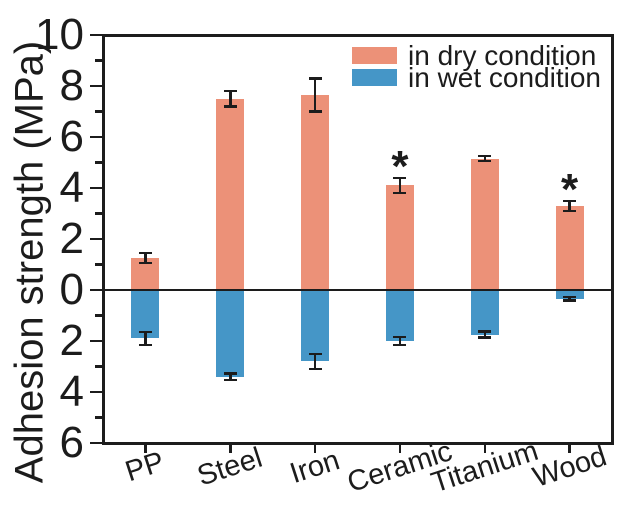 The image size is (630, 519). What do you see at coordinates (502, 55) in the screenshot?
I see `legend-label-dry: in dry condition` at bounding box center [502, 55].